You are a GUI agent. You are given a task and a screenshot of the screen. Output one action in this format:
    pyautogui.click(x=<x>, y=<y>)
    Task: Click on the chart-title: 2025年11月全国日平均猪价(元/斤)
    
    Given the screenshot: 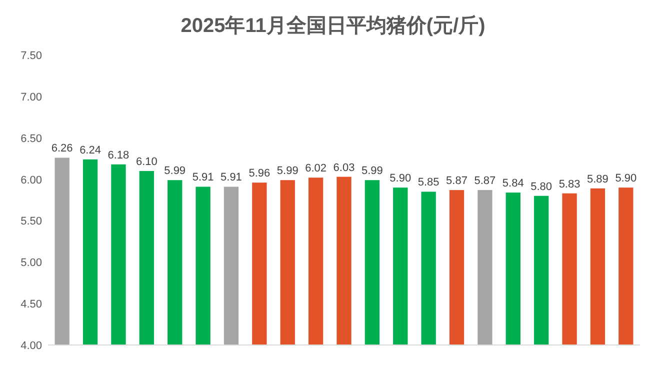 What is the action you would take?
    pyautogui.click(x=333, y=25)
    